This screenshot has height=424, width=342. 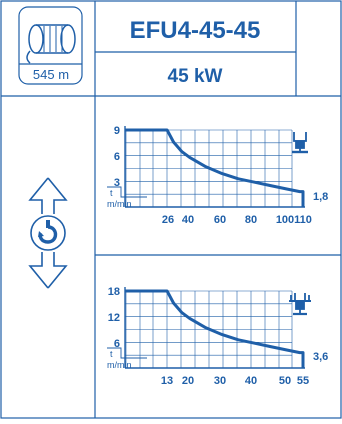 I want to click on x-tick-label: 100, so click(x=285, y=220).